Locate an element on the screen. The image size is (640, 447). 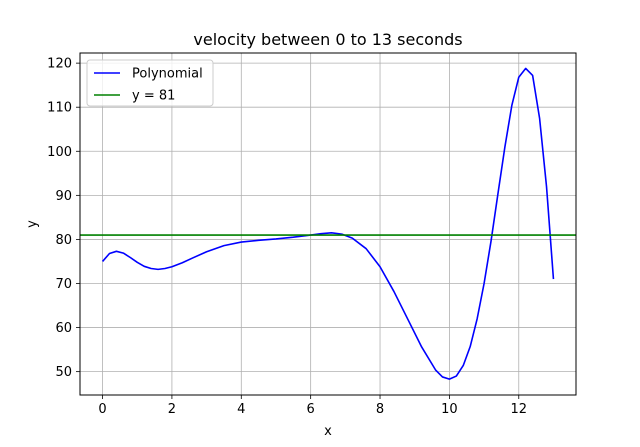
y-tick-label: 110 is located at coordinates (59, 108).